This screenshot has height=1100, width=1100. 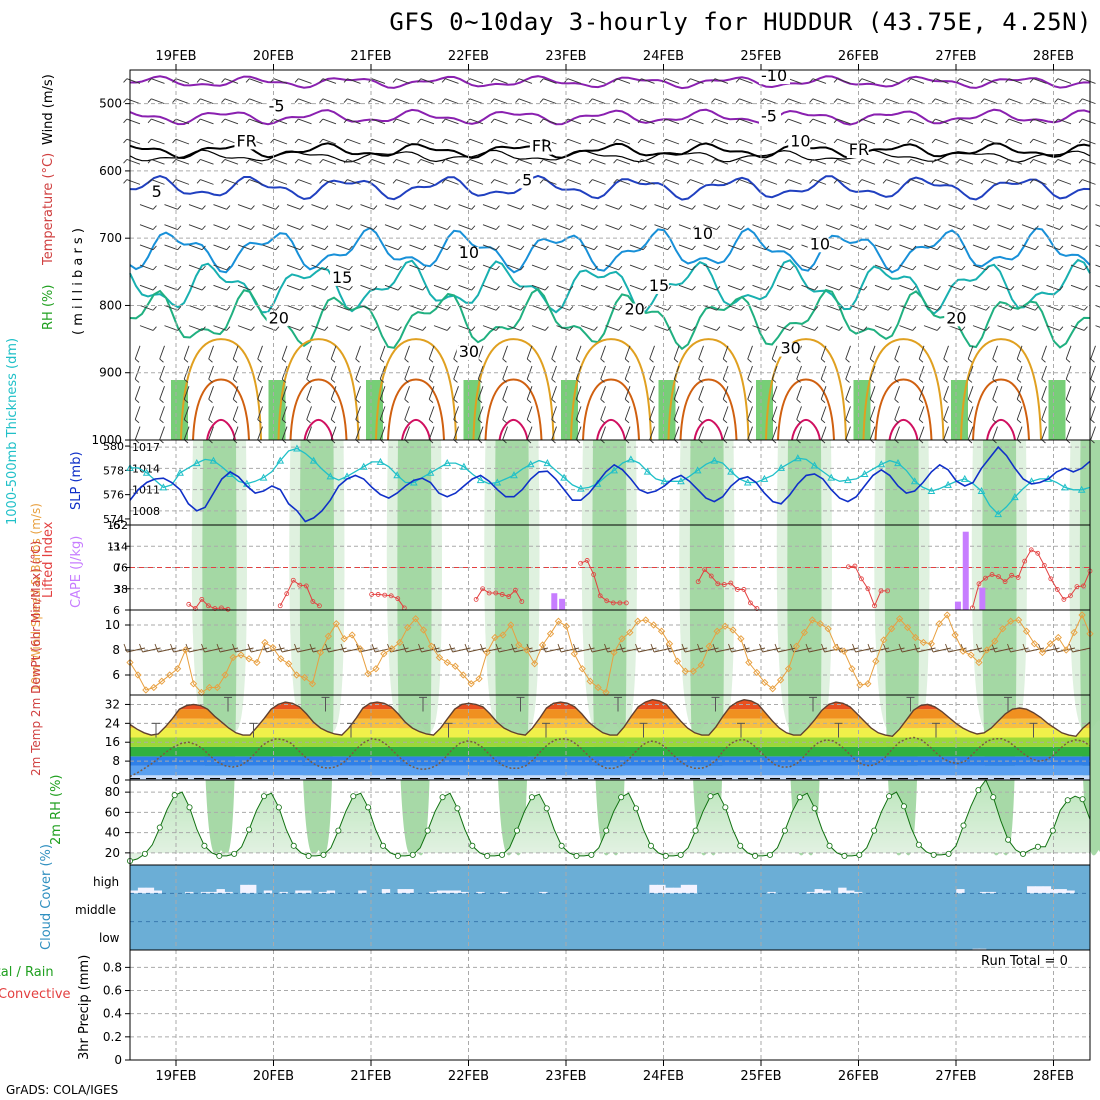 I want to click on li-tick-label: 6, so click(x=116, y=610).